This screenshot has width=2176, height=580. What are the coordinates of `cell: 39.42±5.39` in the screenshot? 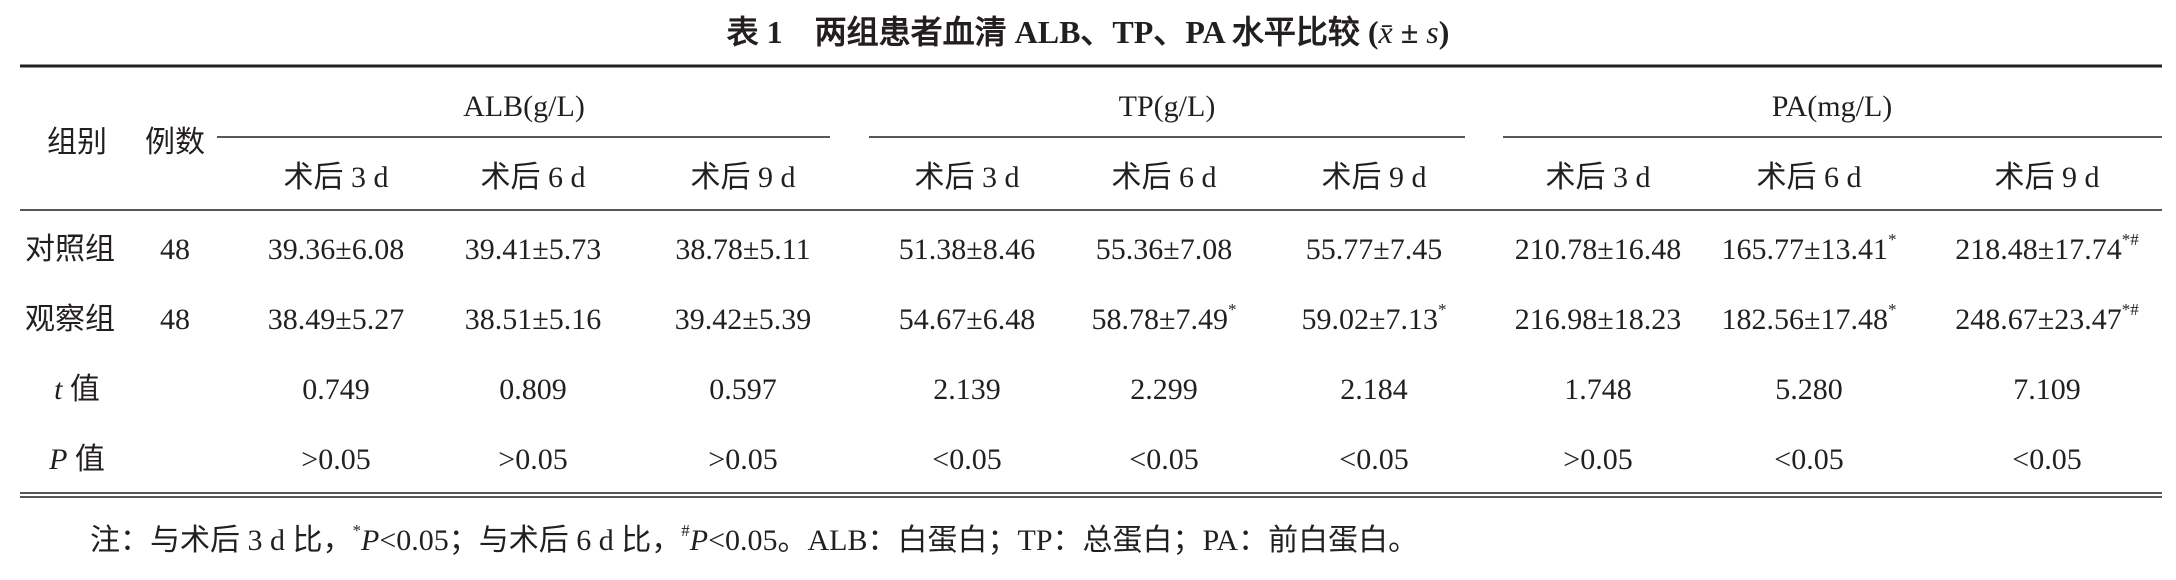 It's located at (743, 319).